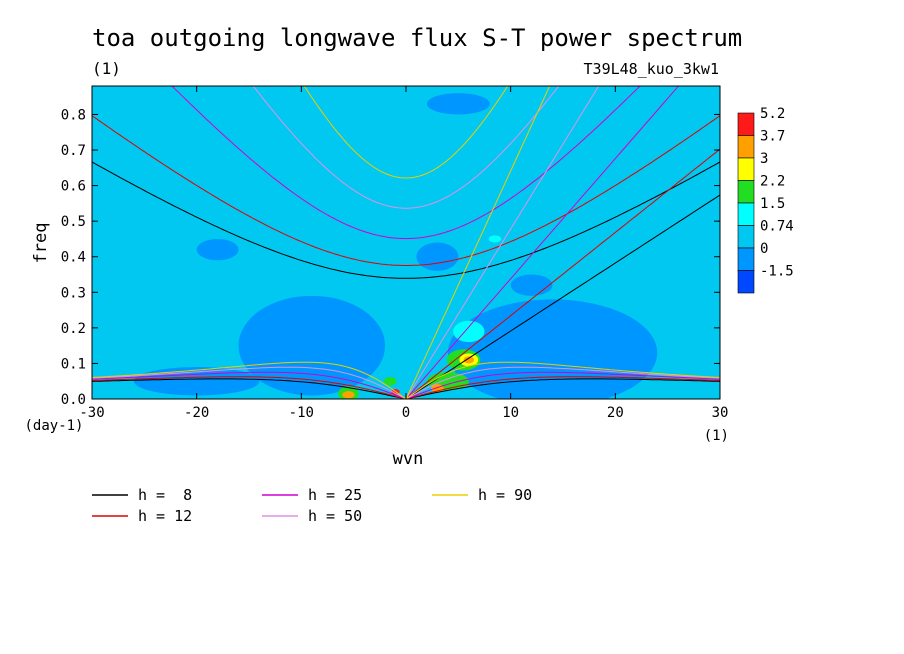  What do you see at coordinates (165, 516) in the screenshot?
I see `legend-label: h = 12` at bounding box center [165, 516].